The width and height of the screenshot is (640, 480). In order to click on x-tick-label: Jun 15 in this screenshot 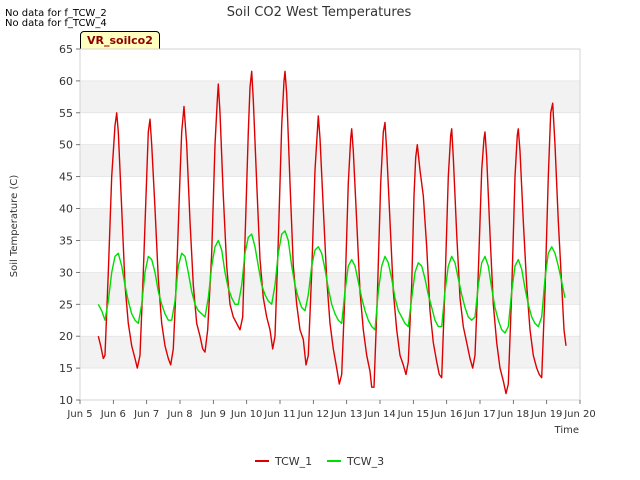, I will do `click(413, 414)`.